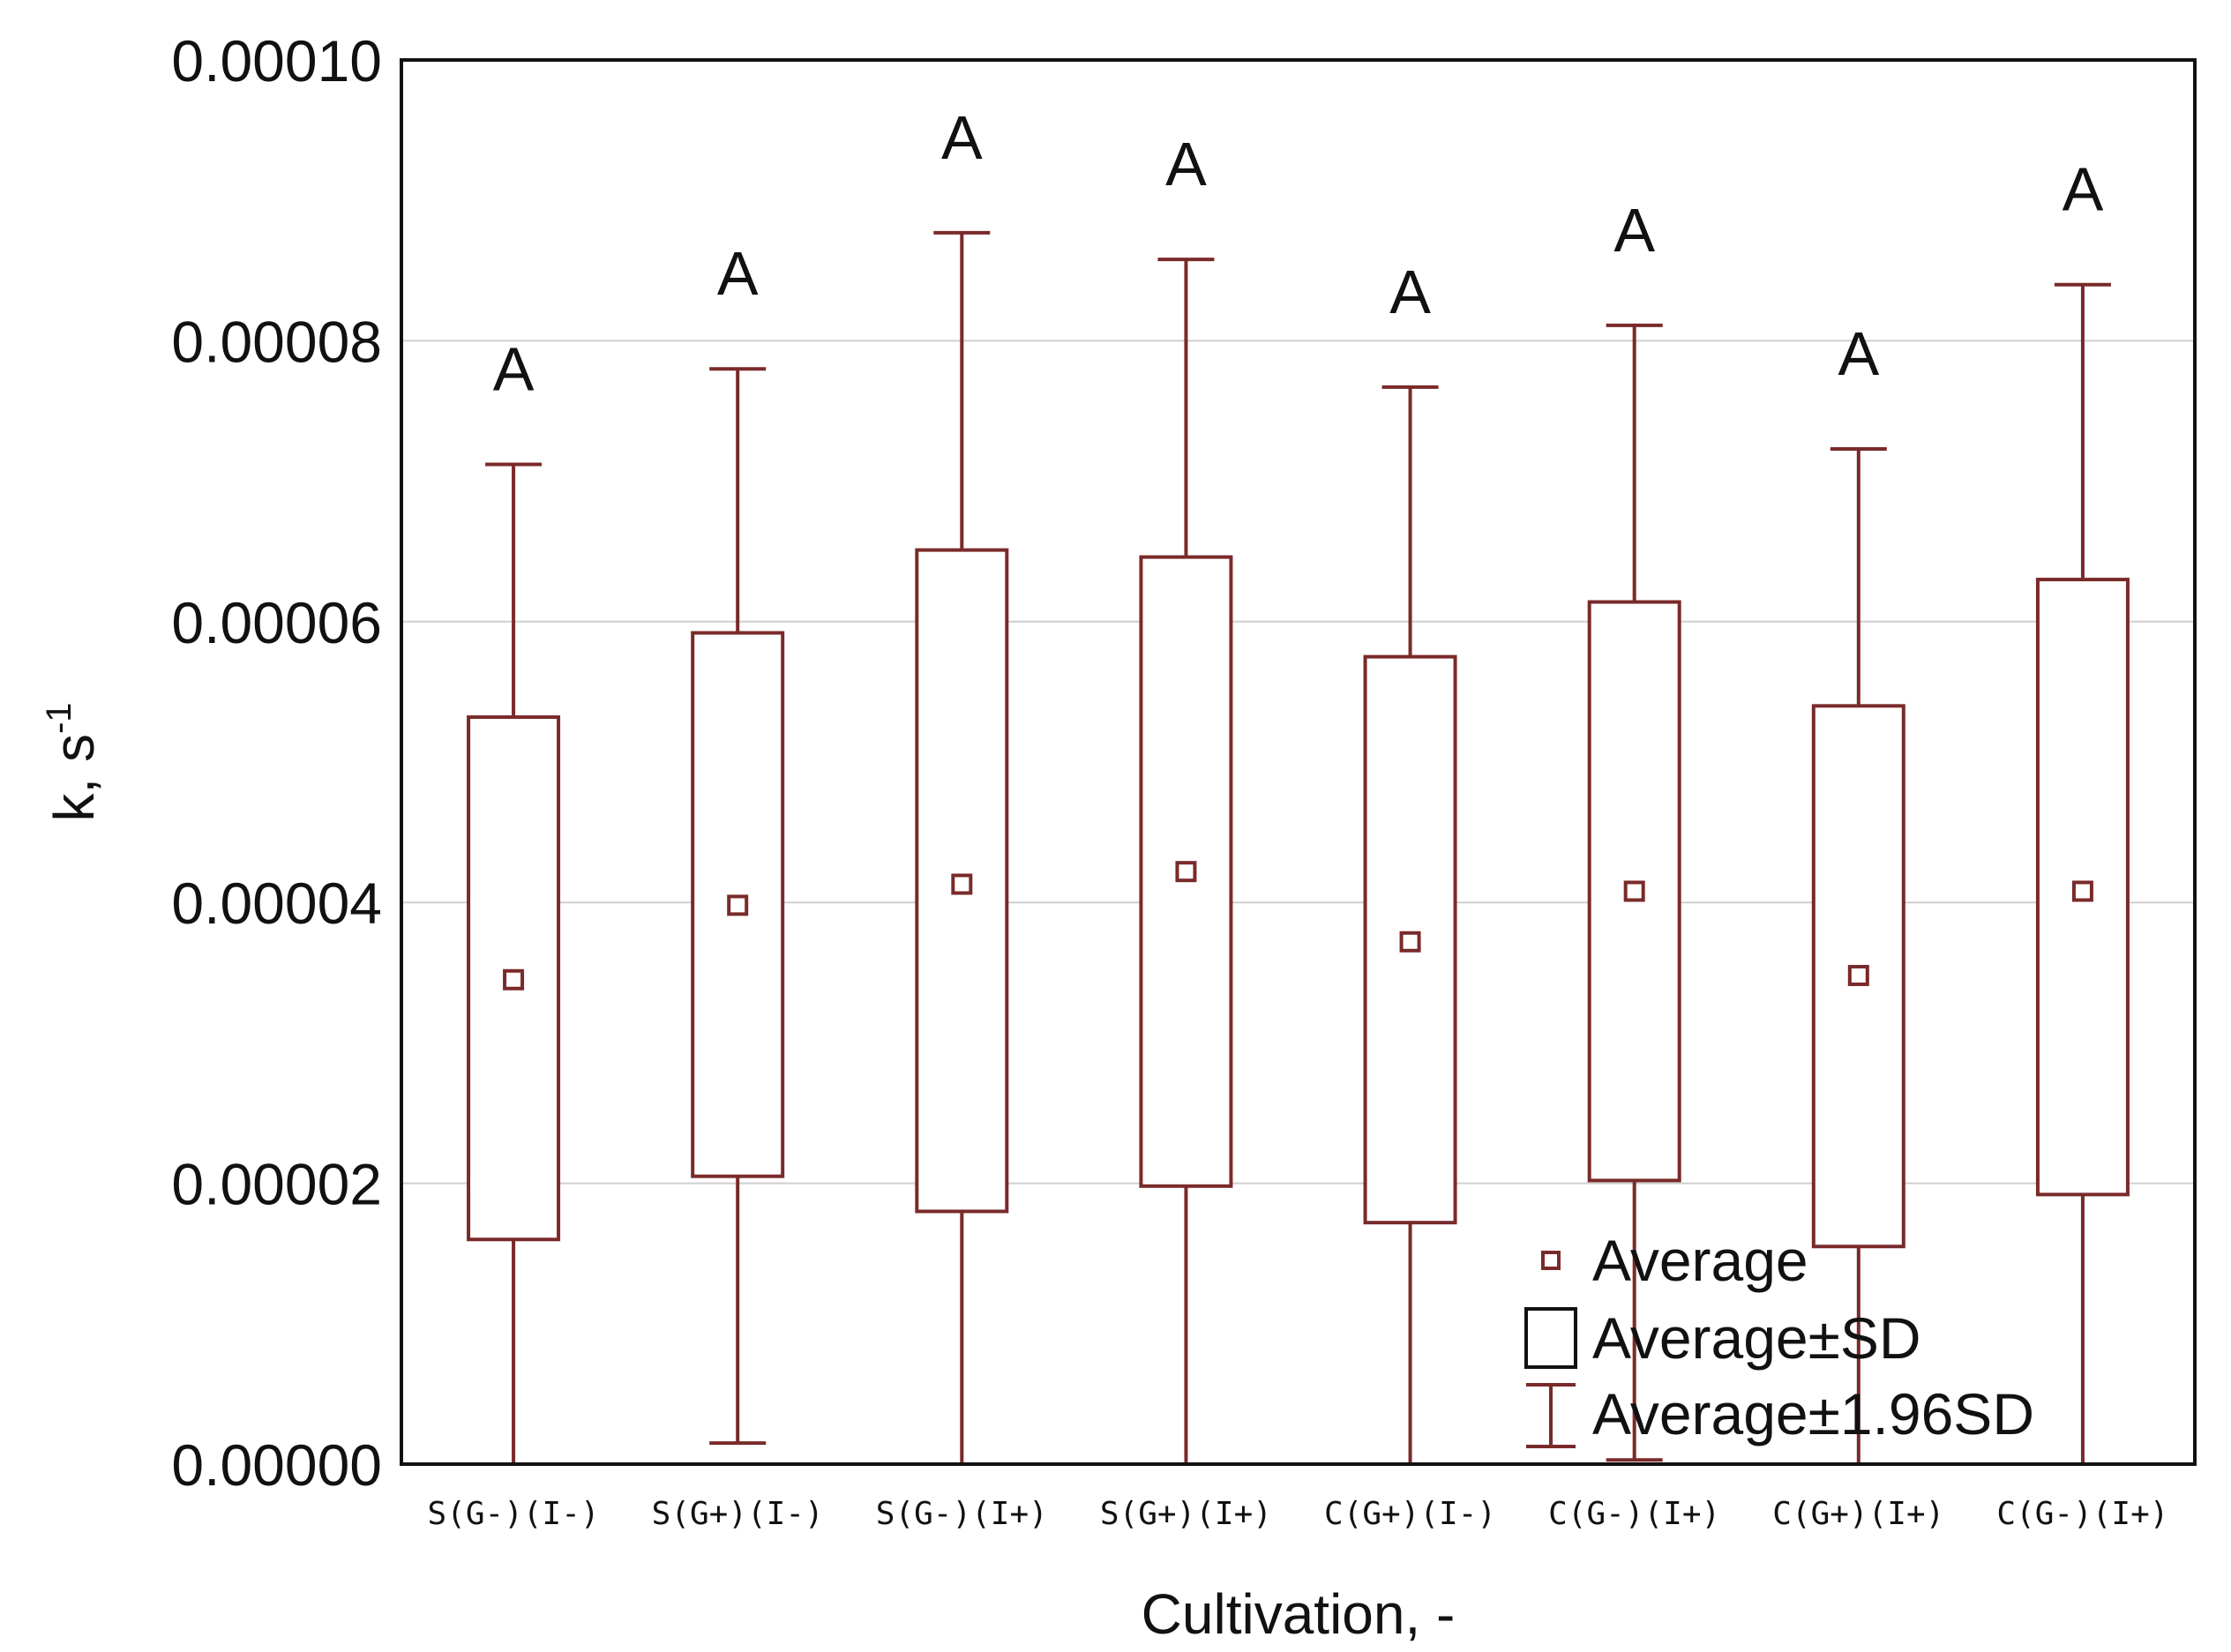 The image size is (2231, 1652). I want to click on mean-marker-group, so click(1298, 925).